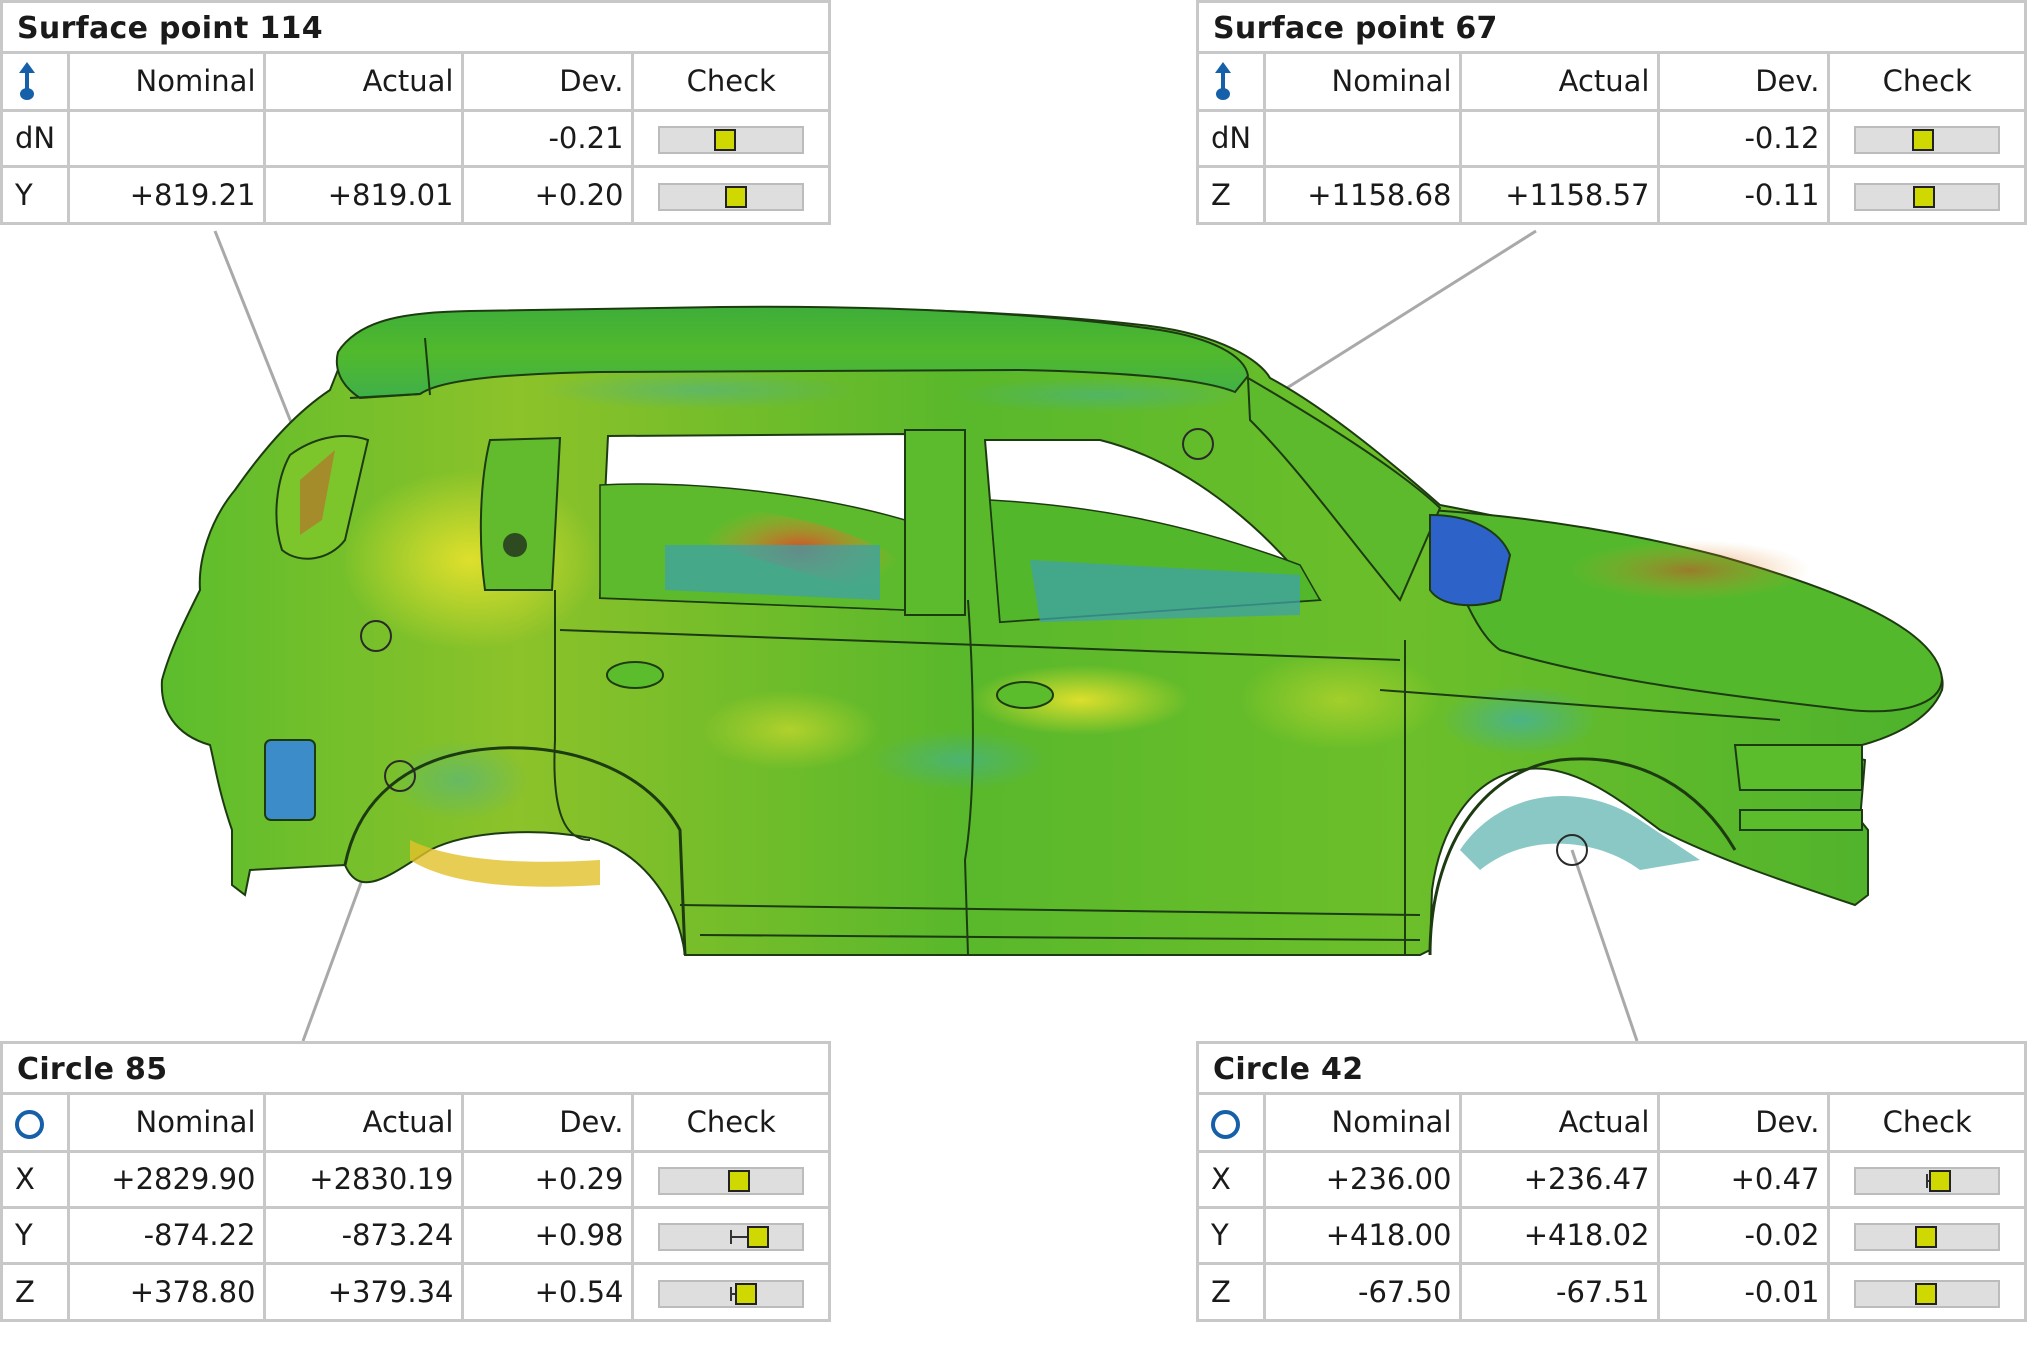  What do you see at coordinates (1611, 28) in the screenshot?
I see `panel-title: Surface point 67` at bounding box center [1611, 28].